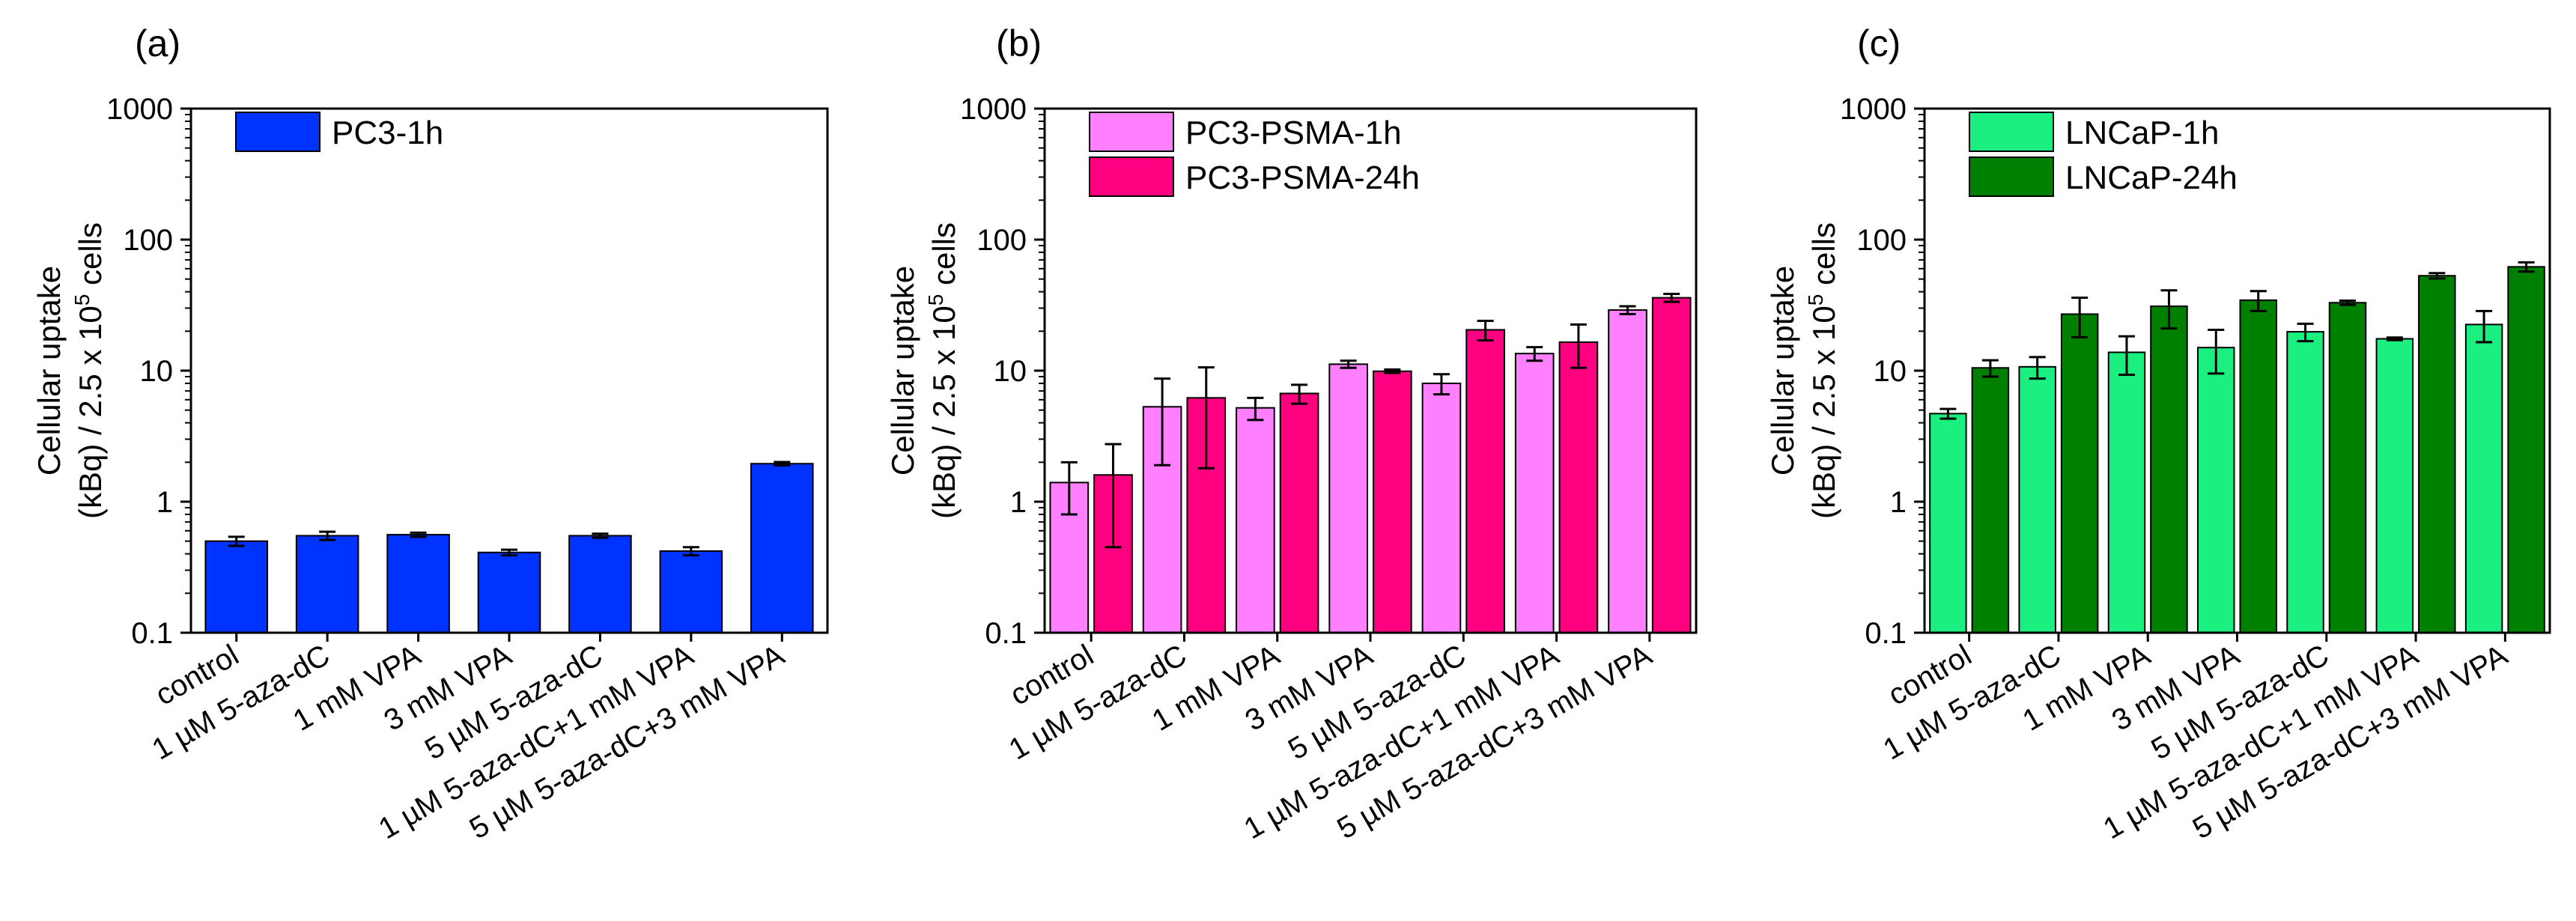 This screenshot has width=2576, height=921. What do you see at coordinates (2142, 133) in the screenshot?
I see `legend-label: LNCaP-1h` at bounding box center [2142, 133].